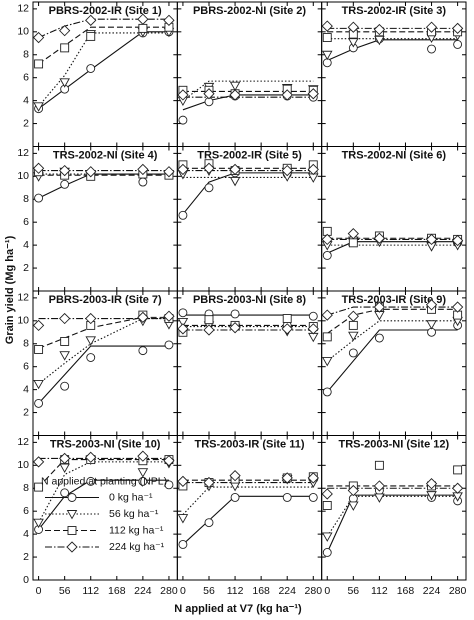 This screenshot has width=474, height=620. I want to click on y-tick-label: 12, so click(23, 153).